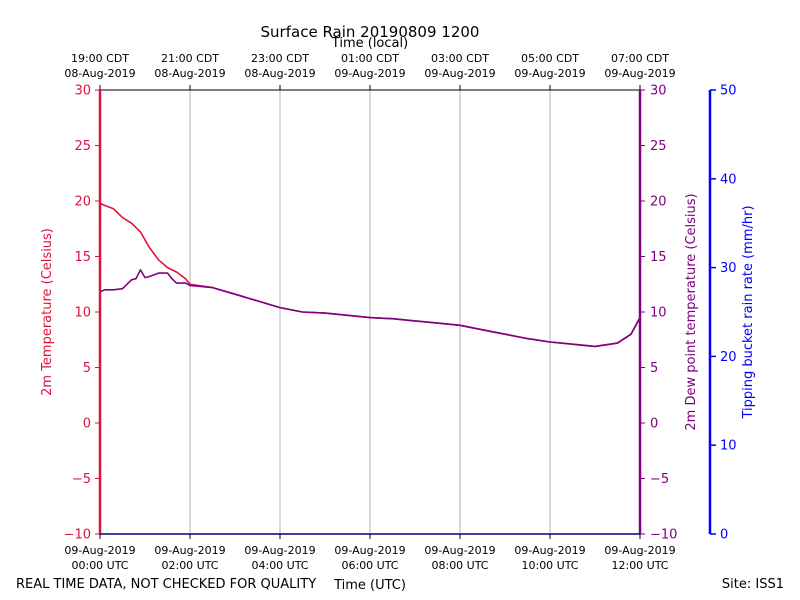 This screenshot has height=600, width=800. Describe the element at coordinates (369, 565) in the screenshot. I see `x-tick-label-time: 06:00 UTC` at that location.